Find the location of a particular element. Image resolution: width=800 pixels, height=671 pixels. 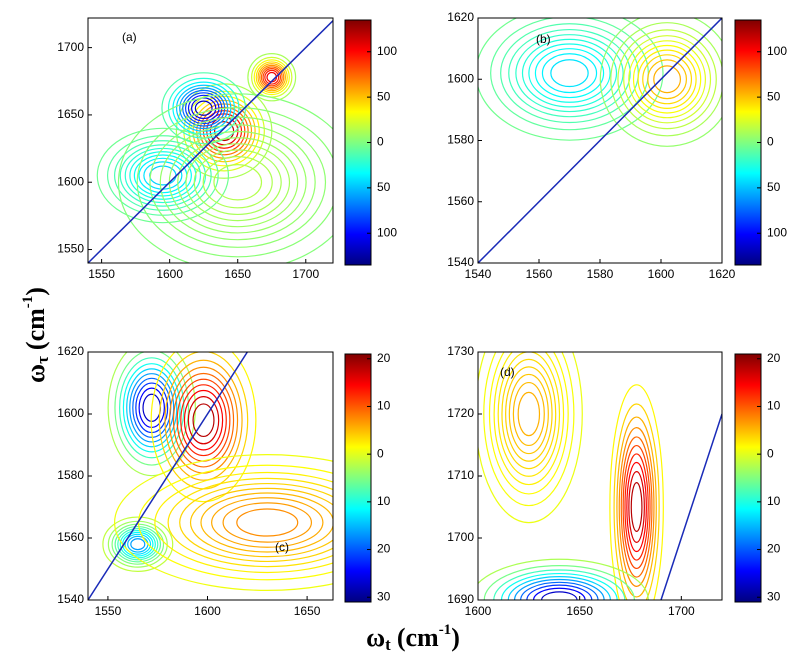

y-tick-label: 1540 is located at coordinates (460, 262).